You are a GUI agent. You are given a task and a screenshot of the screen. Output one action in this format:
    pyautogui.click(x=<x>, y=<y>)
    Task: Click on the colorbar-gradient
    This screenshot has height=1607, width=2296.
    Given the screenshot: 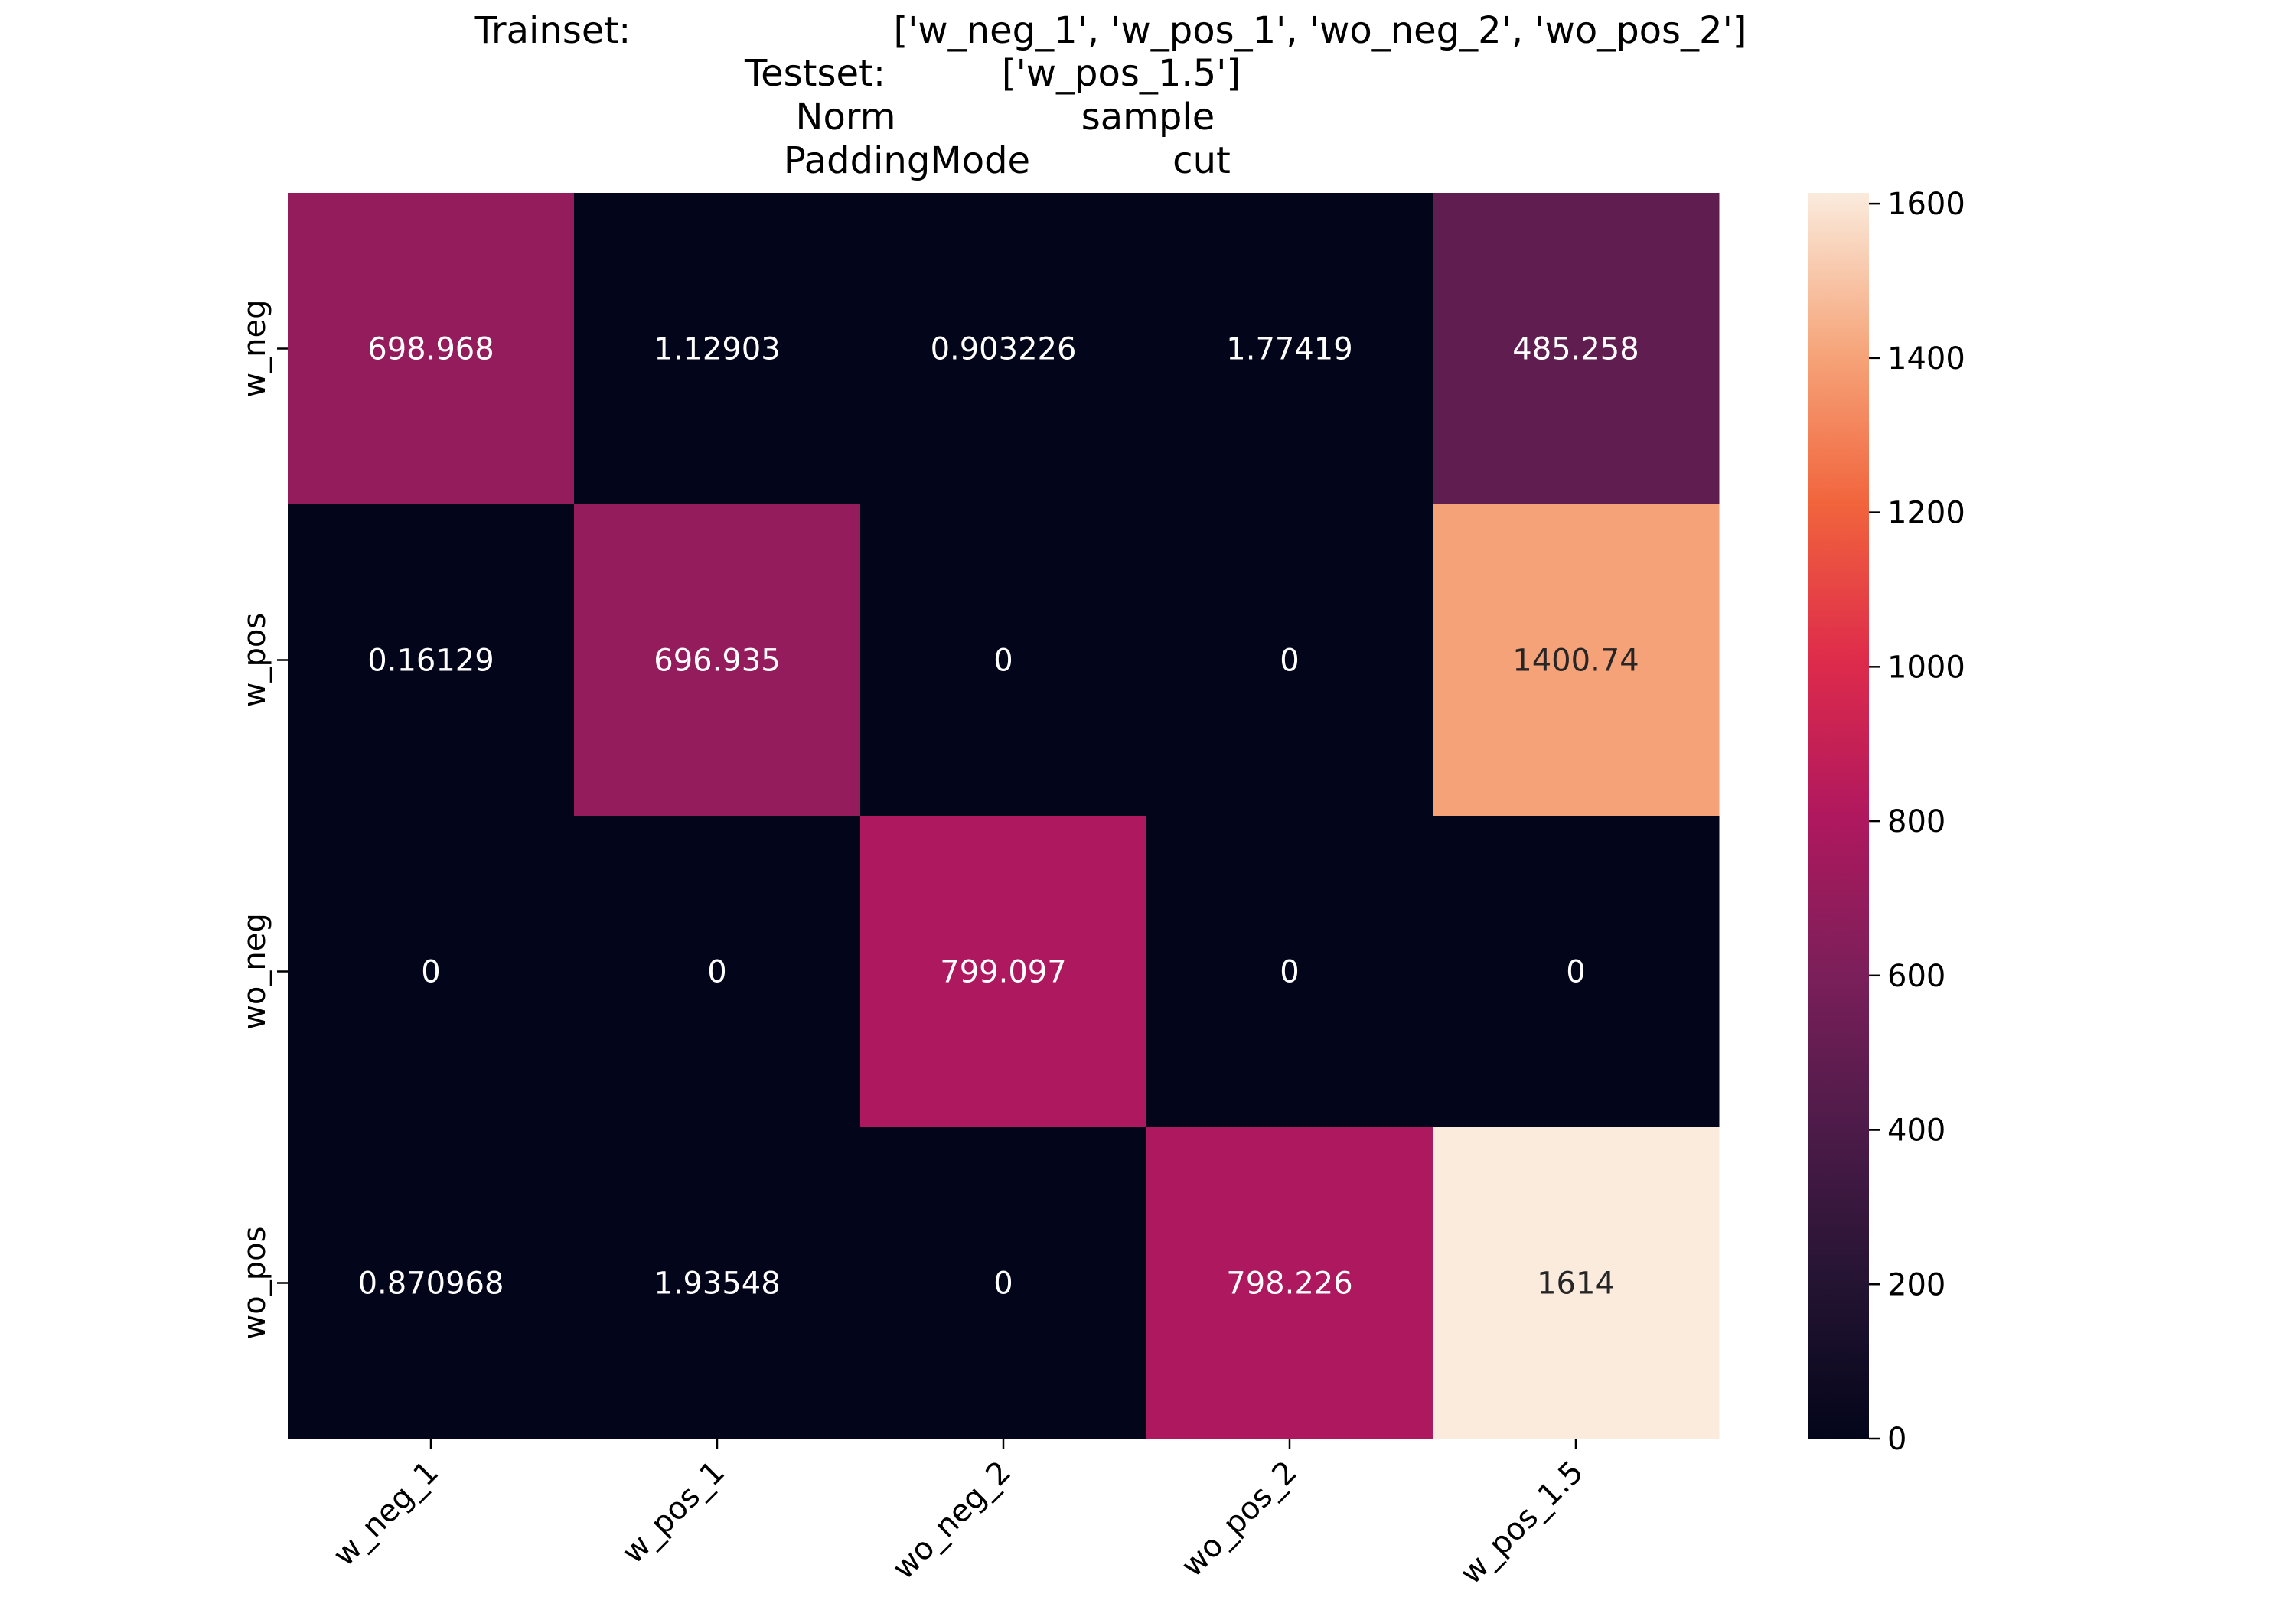 What is the action you would take?
    pyautogui.click(x=1838, y=816)
    